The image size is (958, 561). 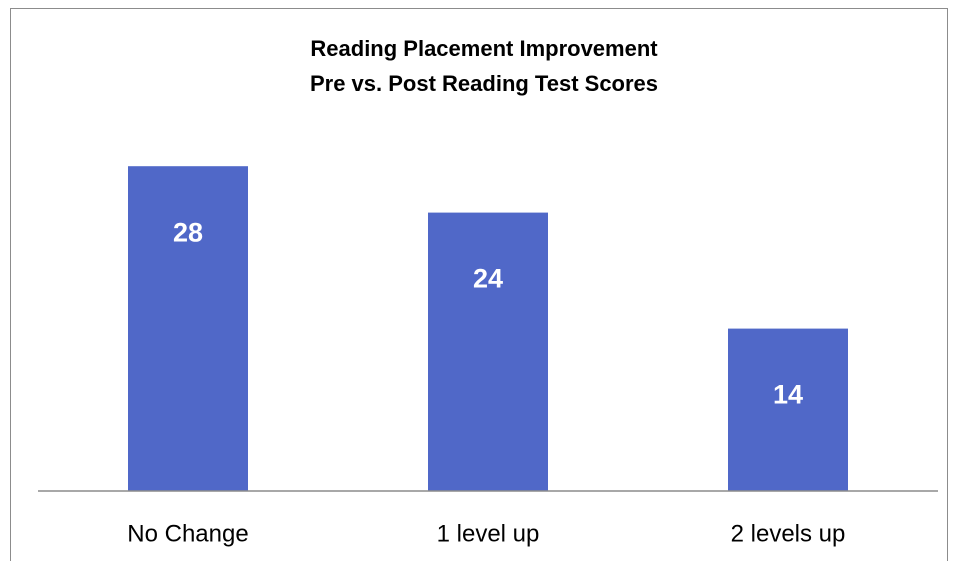 What do you see at coordinates (788, 533) in the screenshot?
I see `x-tick-label: 2 levels up` at bounding box center [788, 533].